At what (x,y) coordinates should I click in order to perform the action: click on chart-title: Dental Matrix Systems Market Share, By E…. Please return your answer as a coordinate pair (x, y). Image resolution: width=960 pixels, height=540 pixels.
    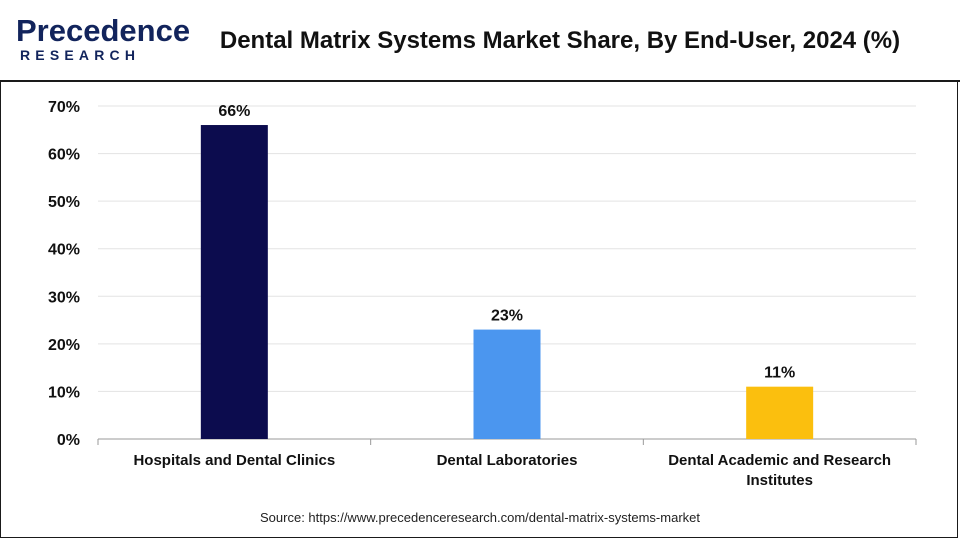
    Looking at the image, I should click on (560, 40).